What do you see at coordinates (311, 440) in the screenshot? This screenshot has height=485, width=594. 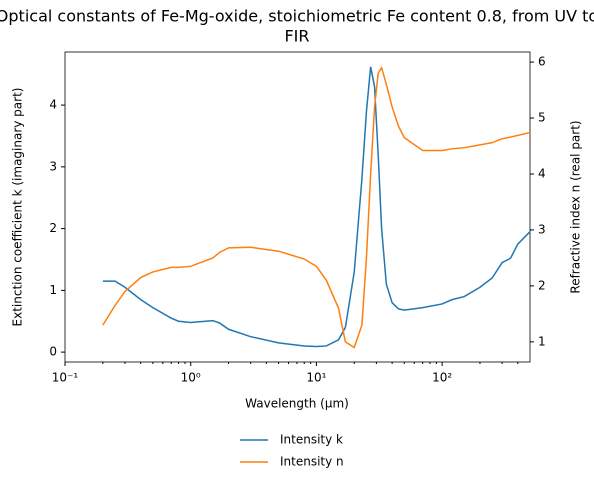 I see `legend-label: Intensity k` at bounding box center [311, 440].